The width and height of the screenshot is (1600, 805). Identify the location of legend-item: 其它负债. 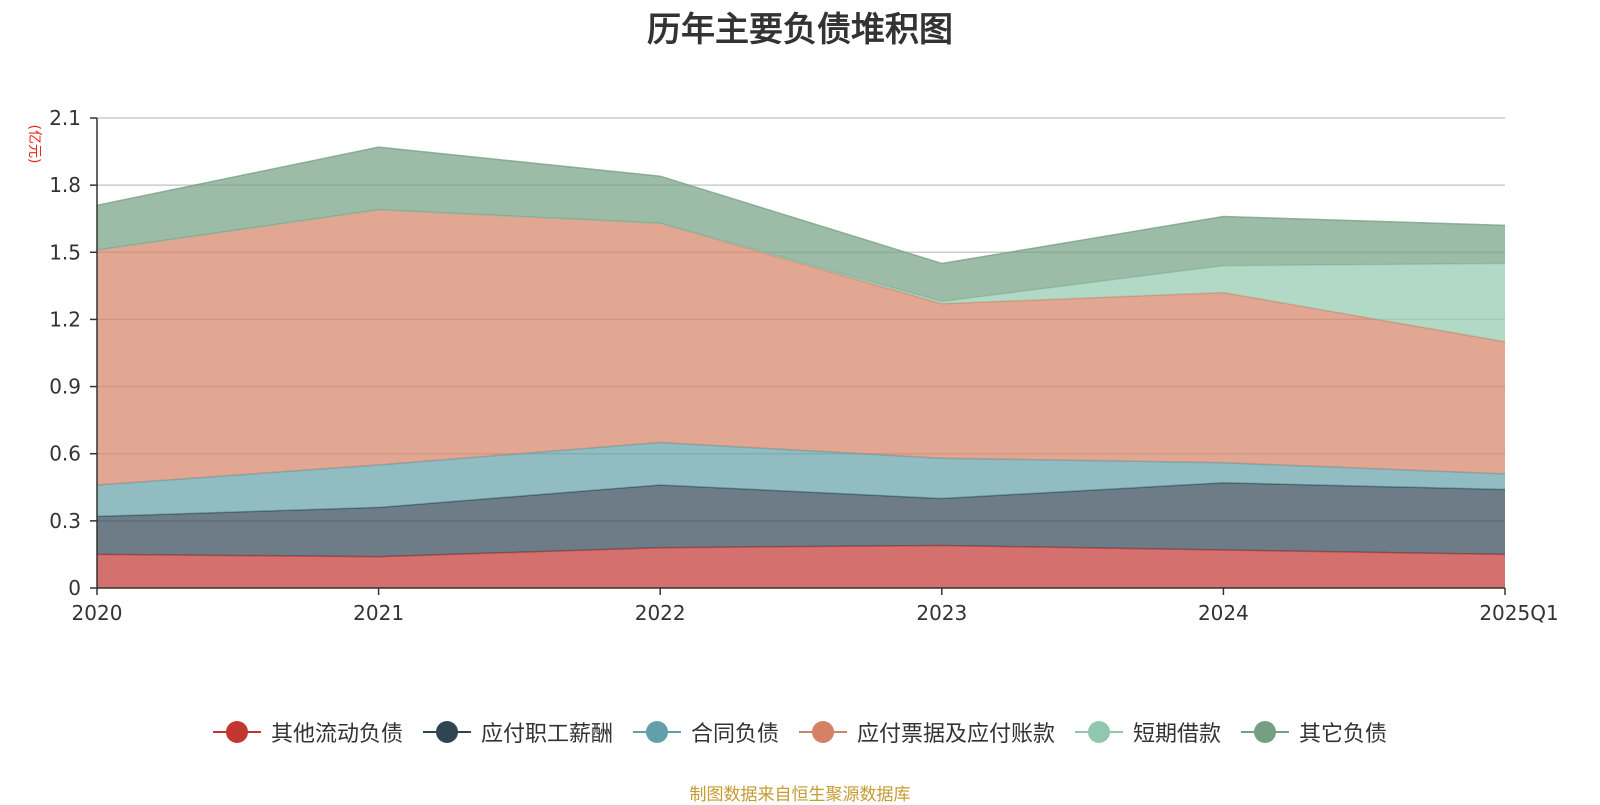
(1314, 732).